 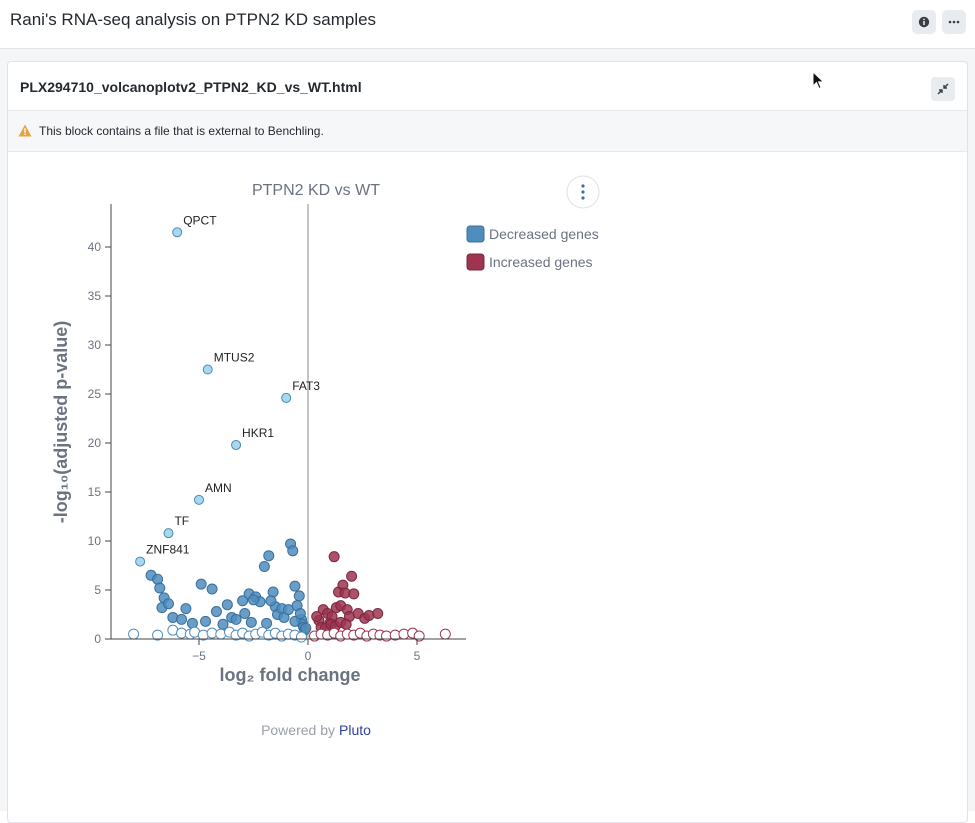 I want to click on collapse-button, so click(x=943, y=89).